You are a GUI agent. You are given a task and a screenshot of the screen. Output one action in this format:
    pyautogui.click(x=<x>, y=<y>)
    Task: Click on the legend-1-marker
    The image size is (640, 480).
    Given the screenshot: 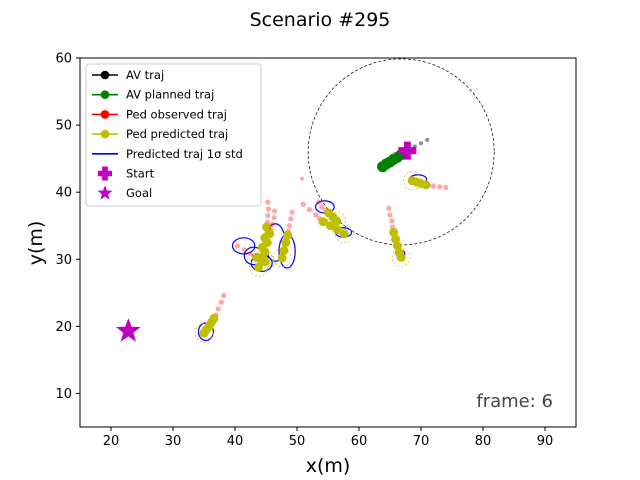 What is the action you would take?
    pyautogui.click(x=105, y=94)
    